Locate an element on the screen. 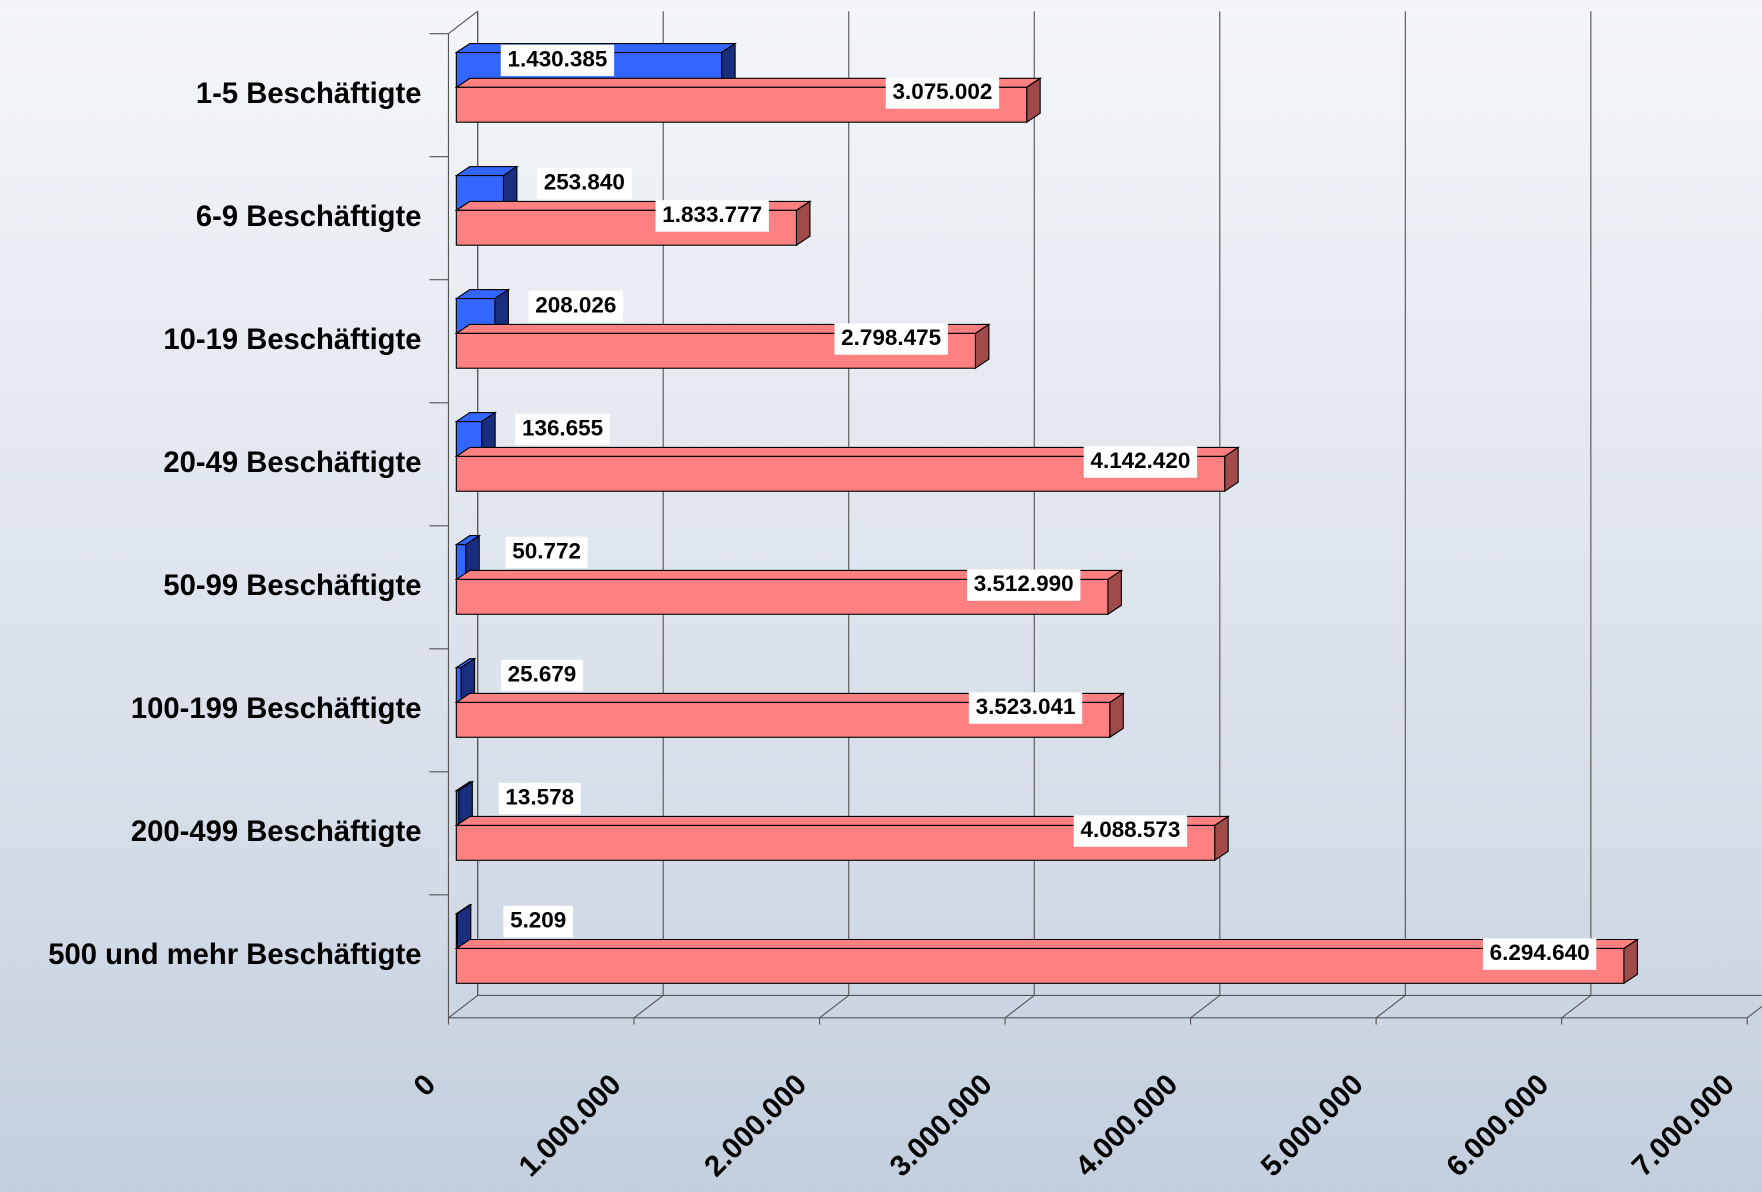 The width and height of the screenshot is (1762, 1192). y-tick-label: 100-199 Beschäftigte is located at coordinates (276, 709).